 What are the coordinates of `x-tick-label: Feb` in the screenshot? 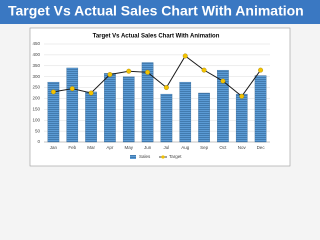 It's located at (72, 147).